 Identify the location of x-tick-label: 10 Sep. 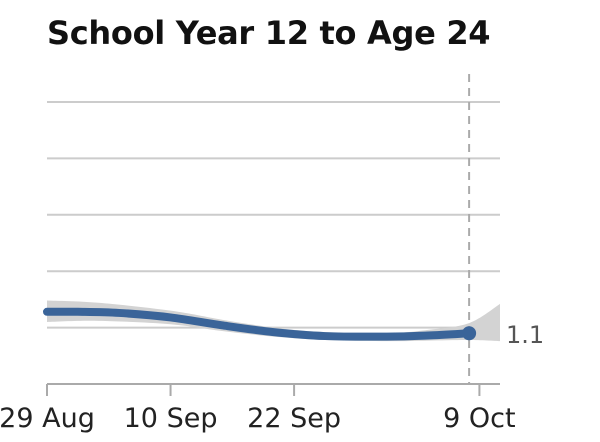
(171, 418).